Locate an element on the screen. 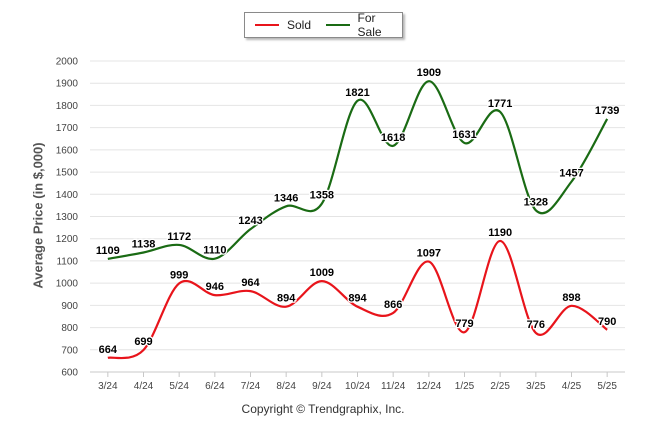  x-tick-label: 8/24 is located at coordinates (286, 386).